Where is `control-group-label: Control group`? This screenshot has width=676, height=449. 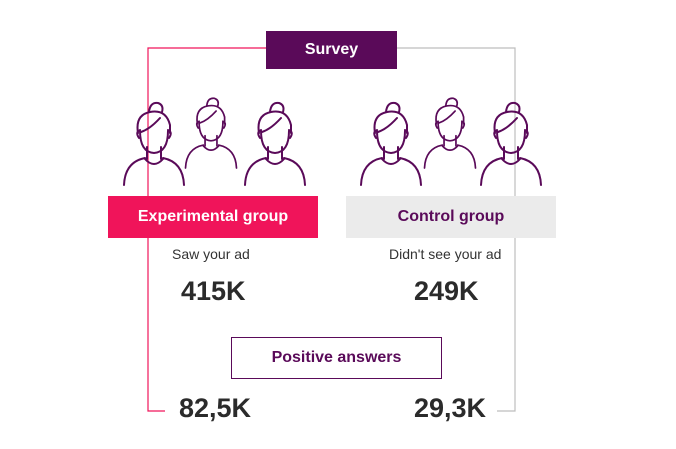 control-group-label: Control group is located at coordinates (451, 217).